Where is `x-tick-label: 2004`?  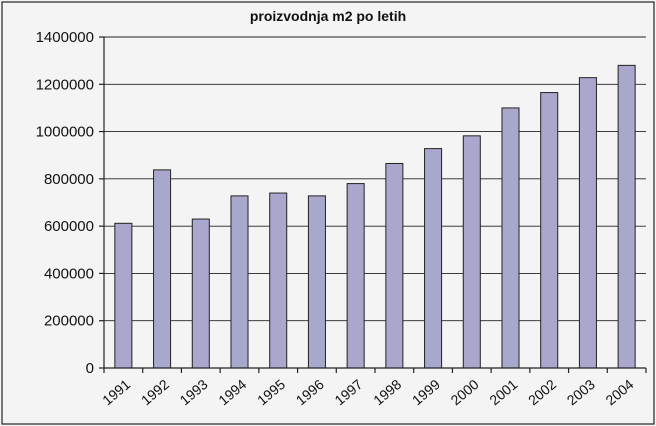
x-tick-label: 2004 is located at coordinates (619, 392).